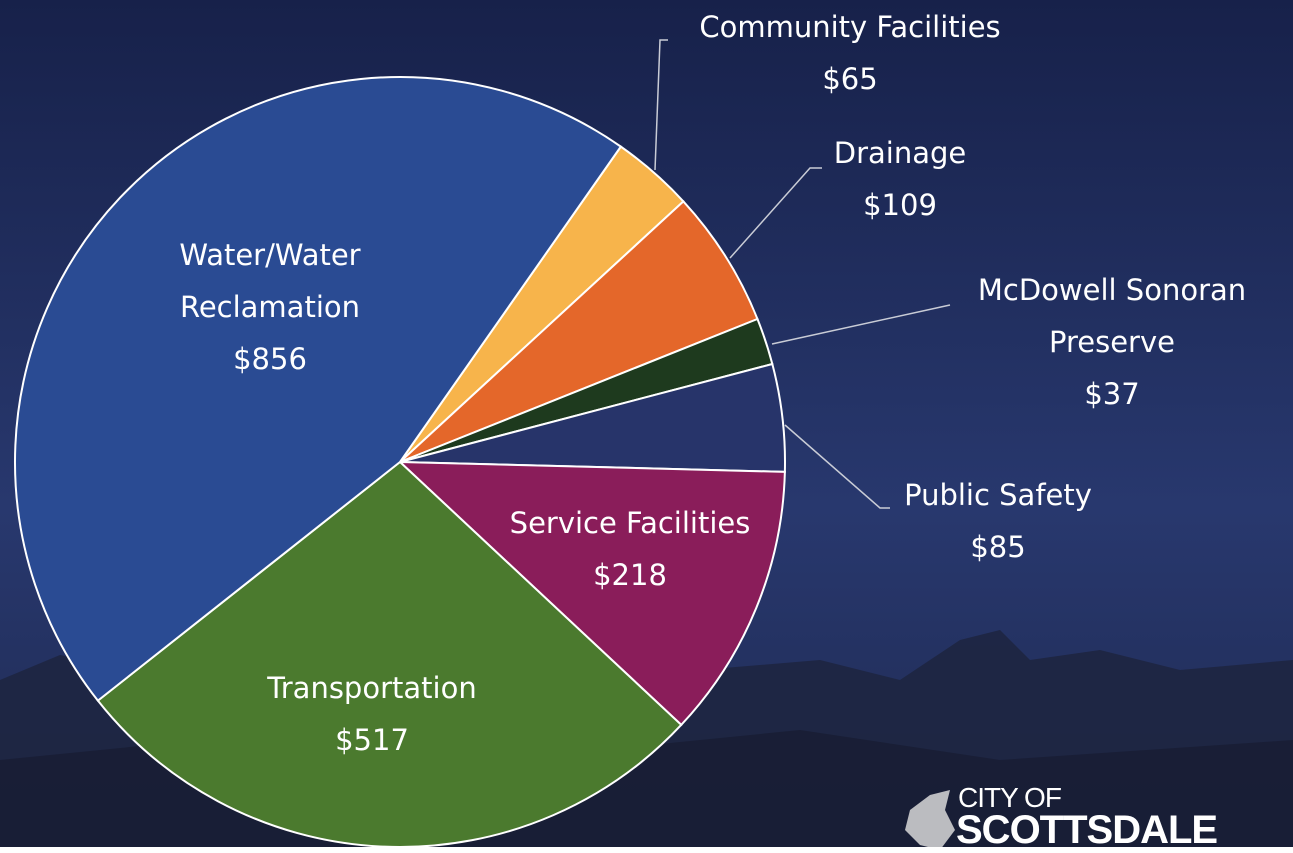 Image resolution: width=1293 pixels, height=853 pixels. Describe the element at coordinates (270, 359) in the screenshot. I see `value-label: $856` at that location.